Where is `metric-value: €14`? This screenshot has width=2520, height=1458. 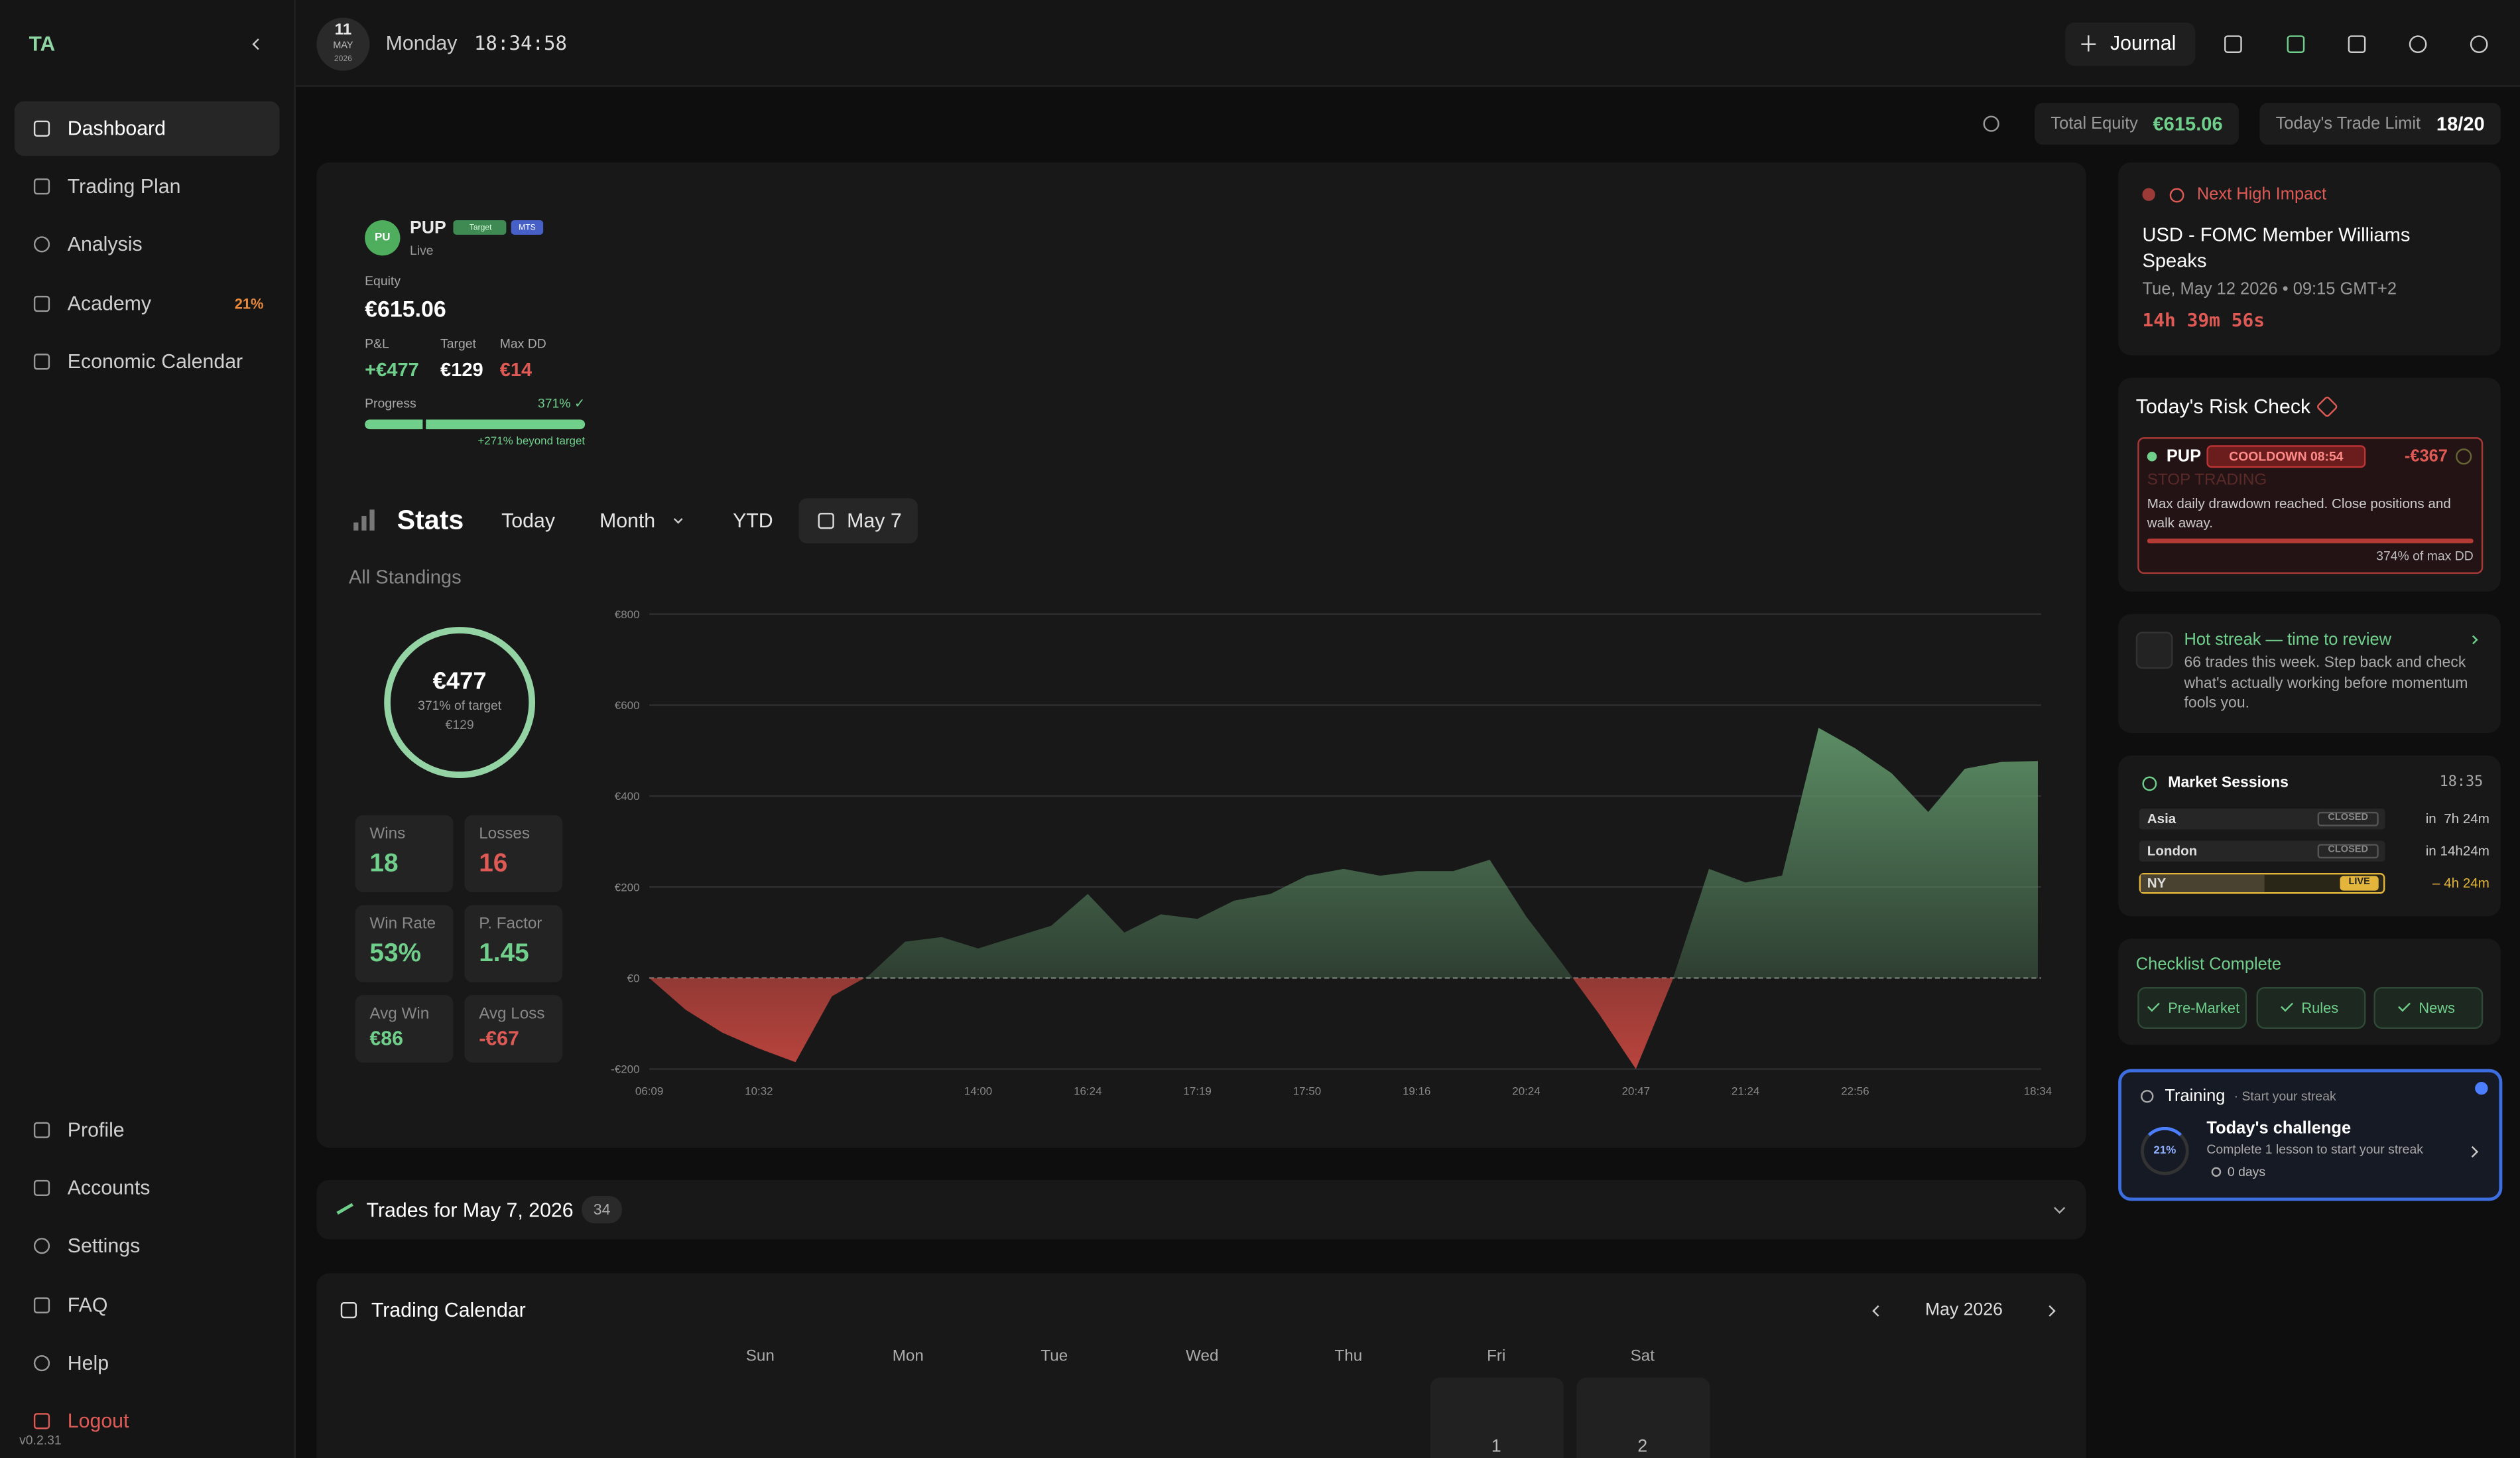
metric-value: €14 is located at coordinates (516, 370).